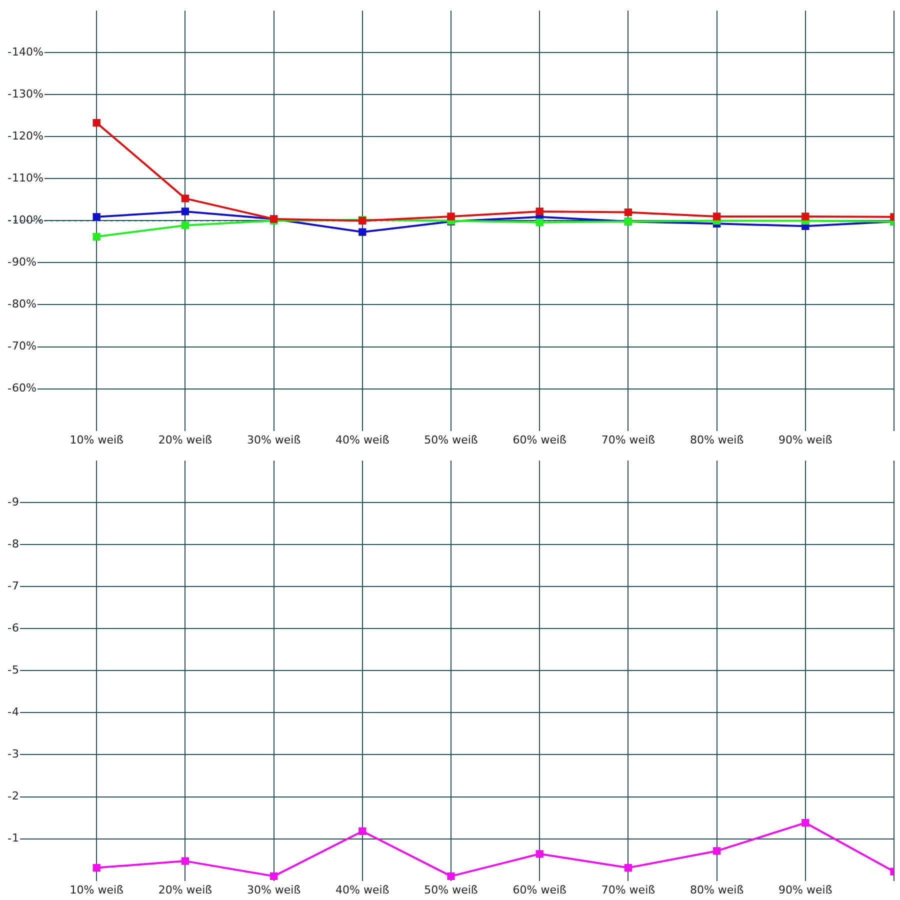 Image resolution: width=900 pixels, height=900 pixels. What do you see at coordinates (15, 754) in the screenshot?
I see `y-tick-label: 3` at bounding box center [15, 754].